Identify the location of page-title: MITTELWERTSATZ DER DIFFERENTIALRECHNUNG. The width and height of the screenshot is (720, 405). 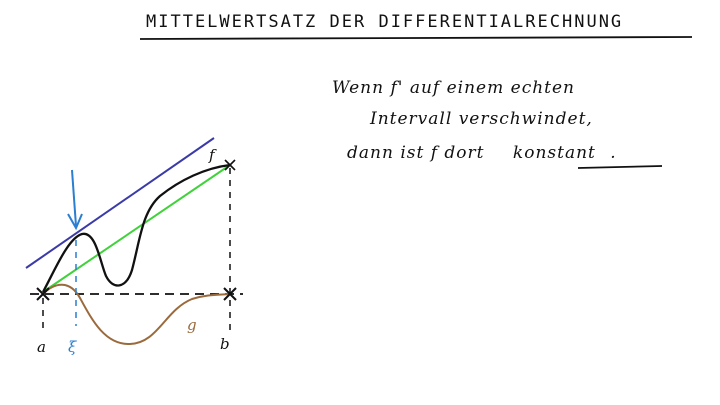
(384, 22).